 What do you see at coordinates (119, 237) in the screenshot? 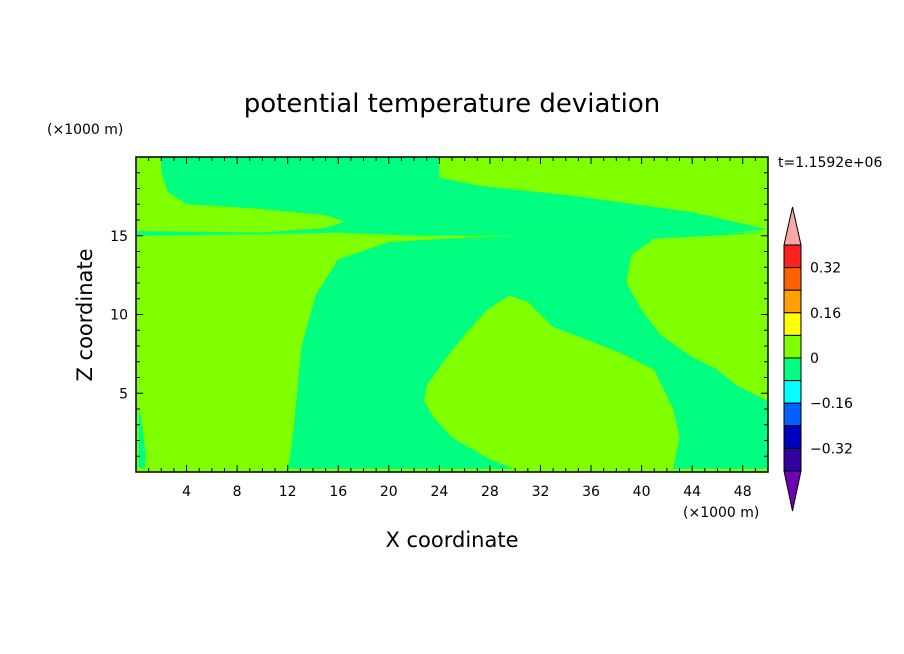
I see `y-tick-label: 15` at bounding box center [119, 237].